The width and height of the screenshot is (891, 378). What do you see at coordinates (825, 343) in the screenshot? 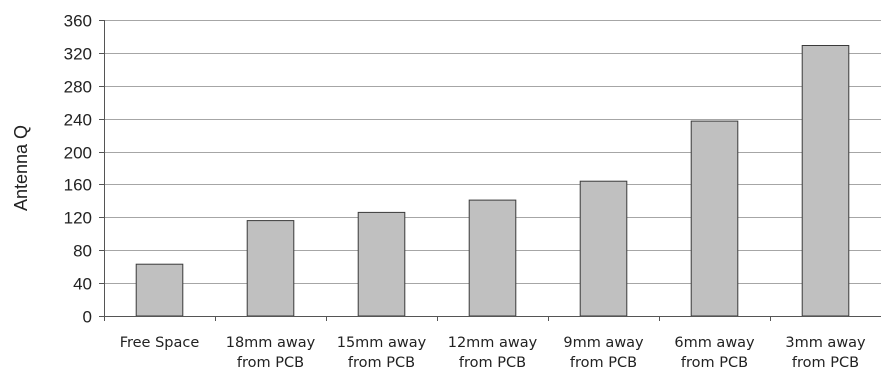
I see `x-category-label-line: 3mm away` at bounding box center [825, 343].